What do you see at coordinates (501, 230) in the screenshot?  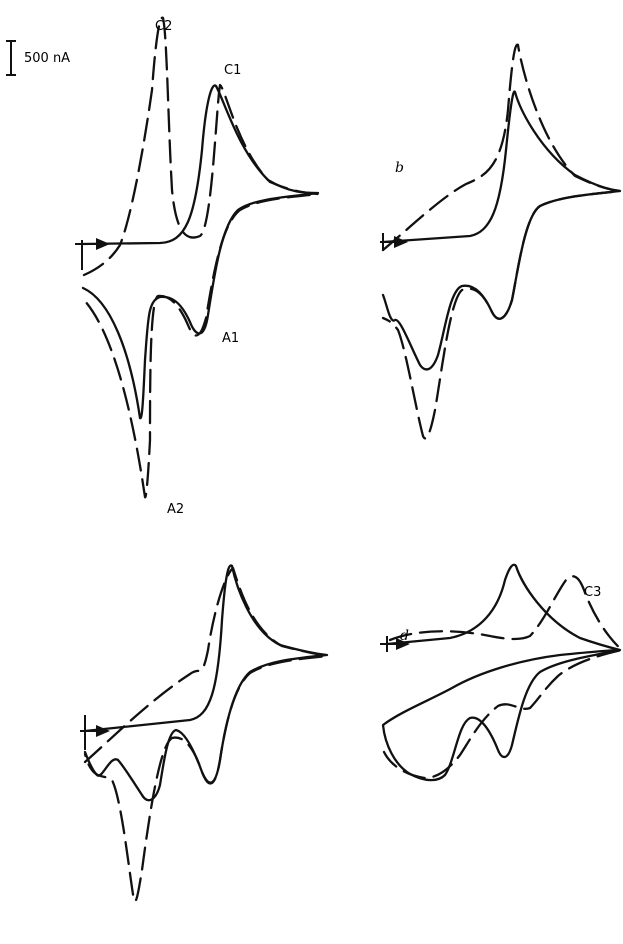 I see `panel-b-solid-curve` at bounding box center [501, 230].